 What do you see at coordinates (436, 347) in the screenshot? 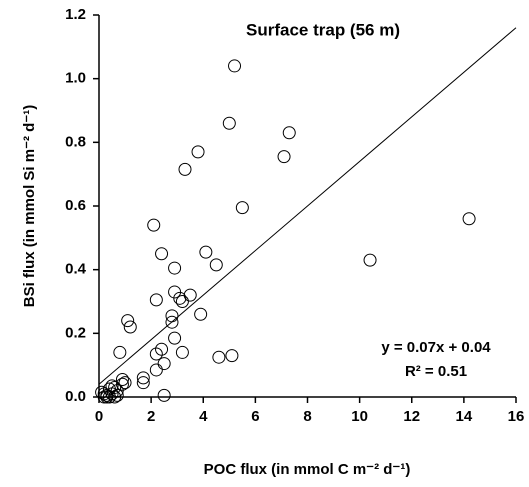
I see `equation: y = 0.07x + 0.04` at bounding box center [436, 347].